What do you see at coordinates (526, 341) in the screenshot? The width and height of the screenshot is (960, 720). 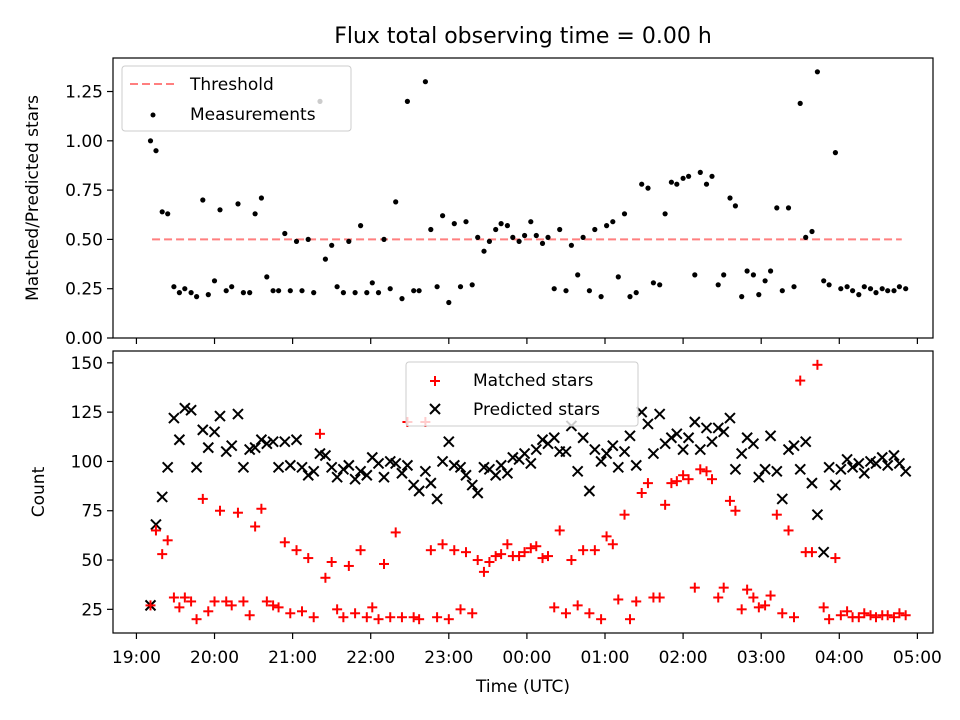 I see `top-x-ticks` at bounding box center [526, 341].